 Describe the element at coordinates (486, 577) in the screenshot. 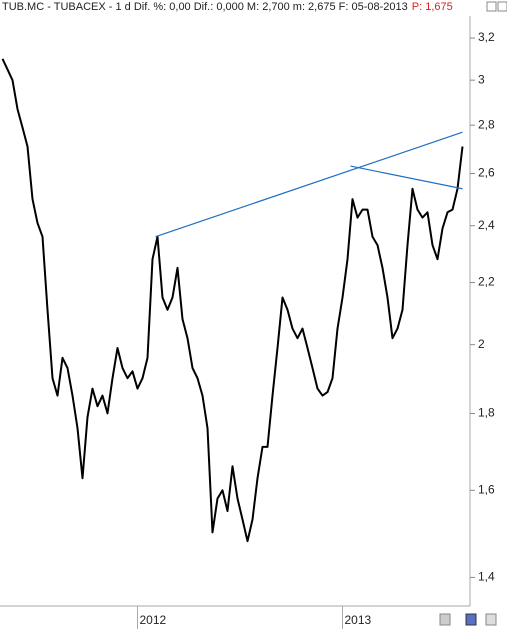

I see `y-tick-label: 1,4` at that location.